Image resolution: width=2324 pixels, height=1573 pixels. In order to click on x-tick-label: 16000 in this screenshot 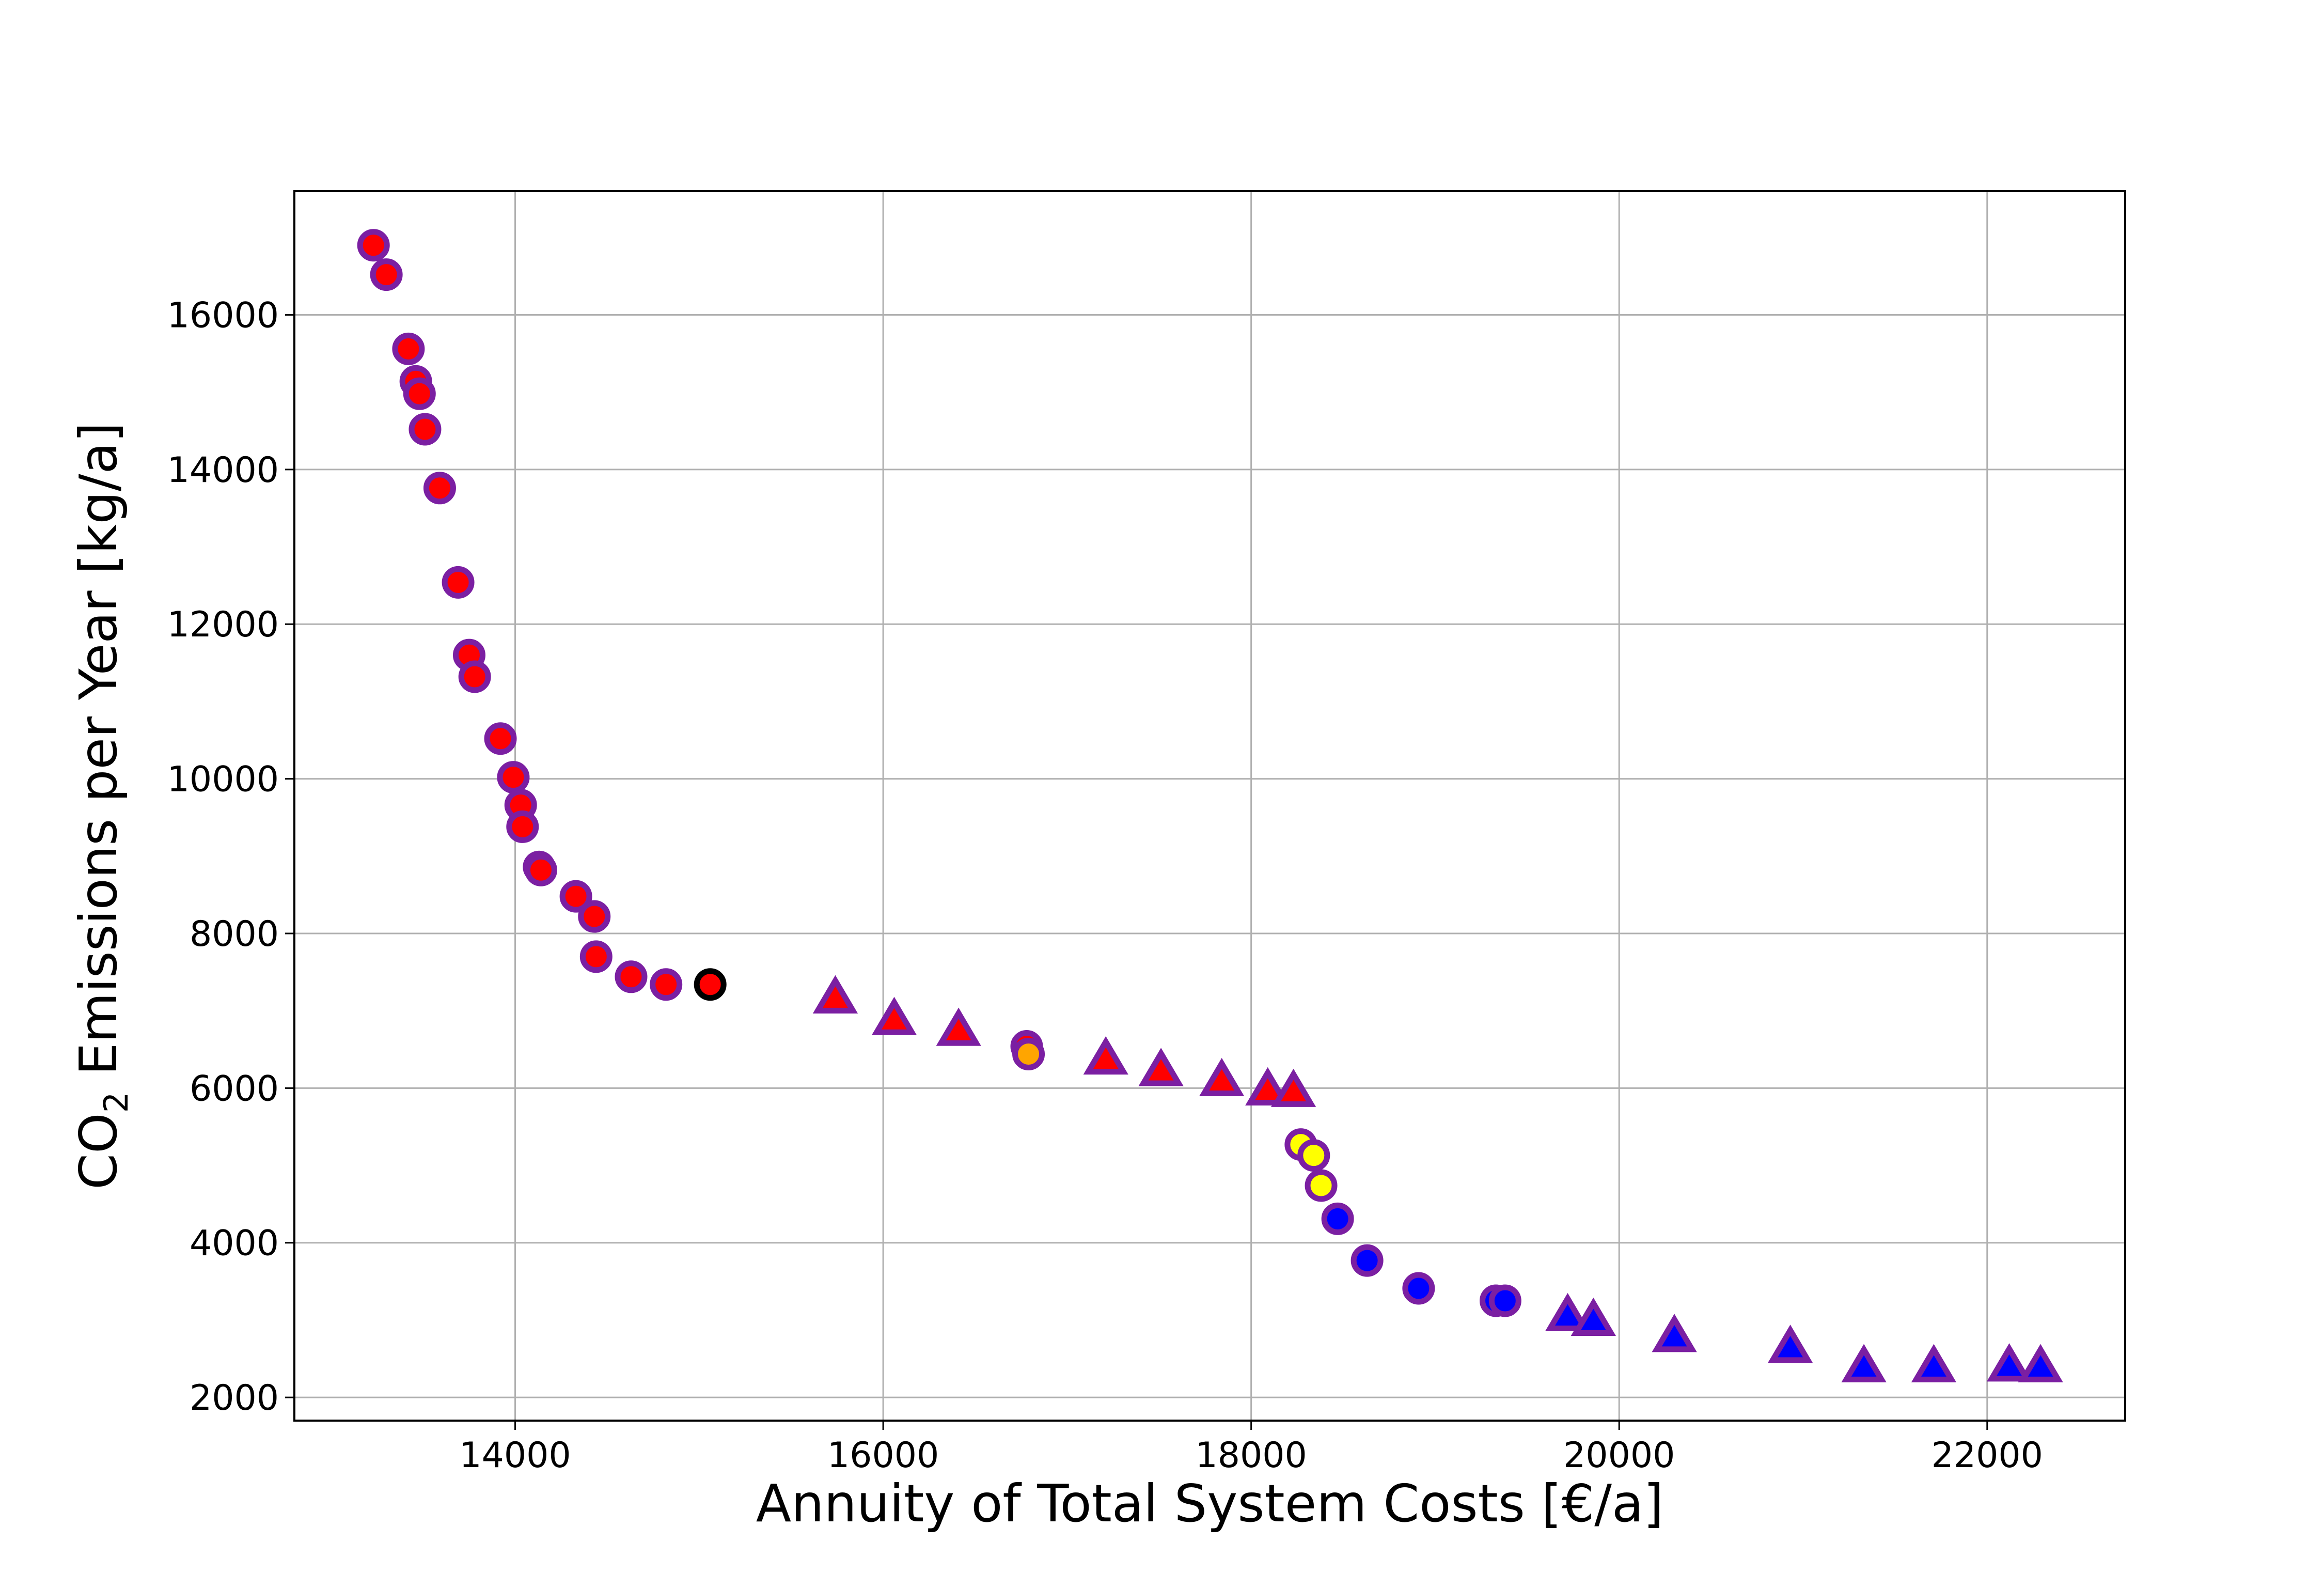, I will do `click(883, 1455)`.